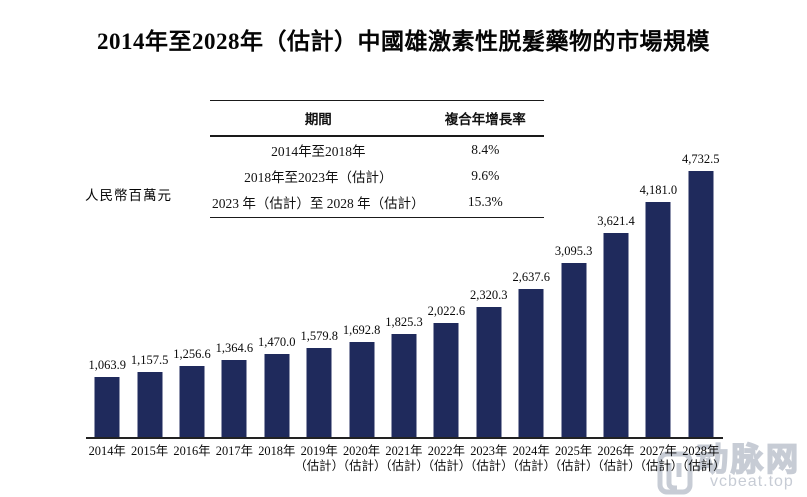 The height and width of the screenshot is (497, 807). I want to click on bar-value-label: 1,579.8, so click(319, 336).